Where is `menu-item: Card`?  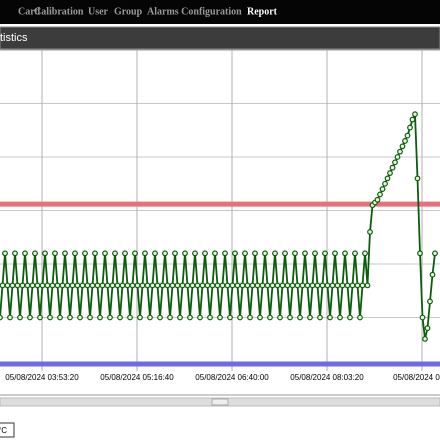
menu-item: Card is located at coordinates (29, 11).